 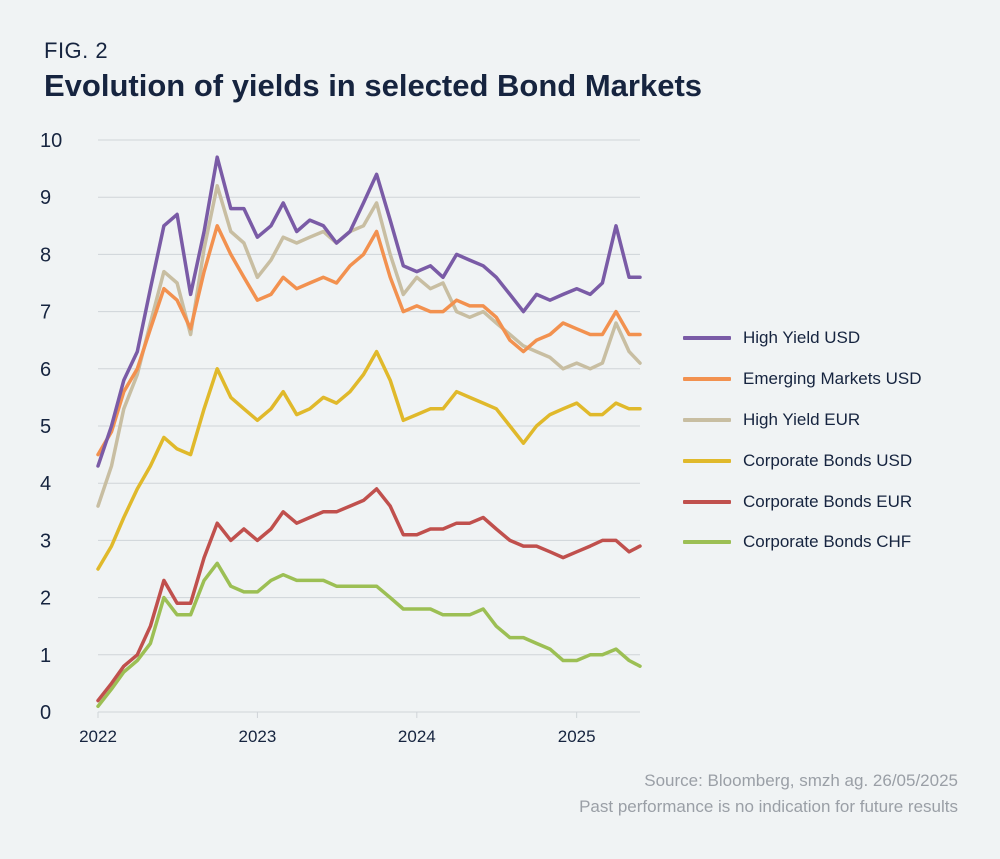 What do you see at coordinates (369, 635) in the screenshot?
I see `series-line-corporate-bonds-chf` at bounding box center [369, 635].